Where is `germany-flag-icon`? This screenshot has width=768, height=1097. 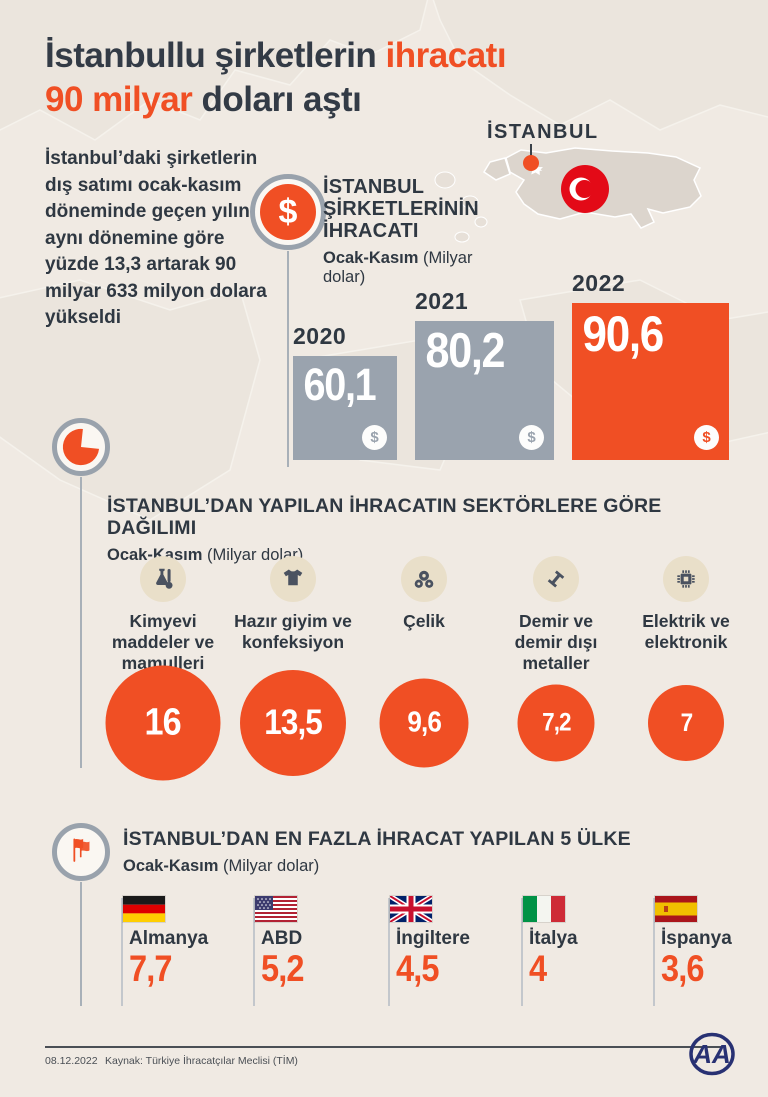
germany-flag-icon is located at coordinates (144, 909).